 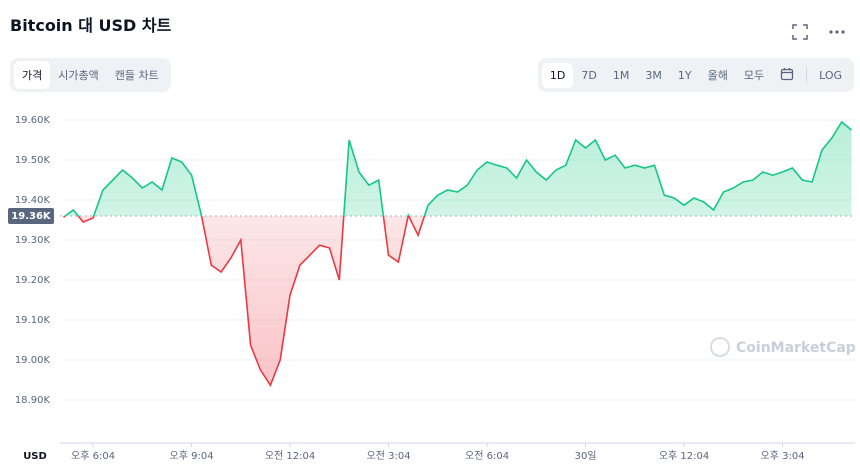 I want to click on calendar-button, so click(x=787, y=75).